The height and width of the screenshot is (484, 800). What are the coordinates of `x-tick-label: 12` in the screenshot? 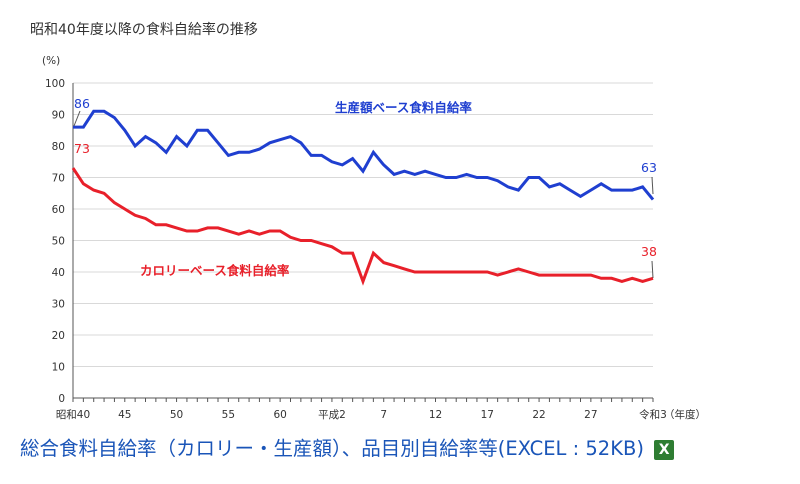 It's located at (435, 415).